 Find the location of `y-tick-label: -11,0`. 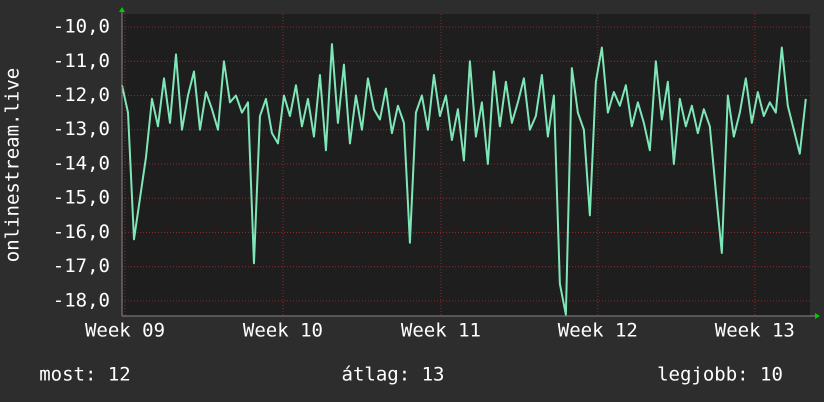

y-tick-label: -11,0 is located at coordinates (81, 61).